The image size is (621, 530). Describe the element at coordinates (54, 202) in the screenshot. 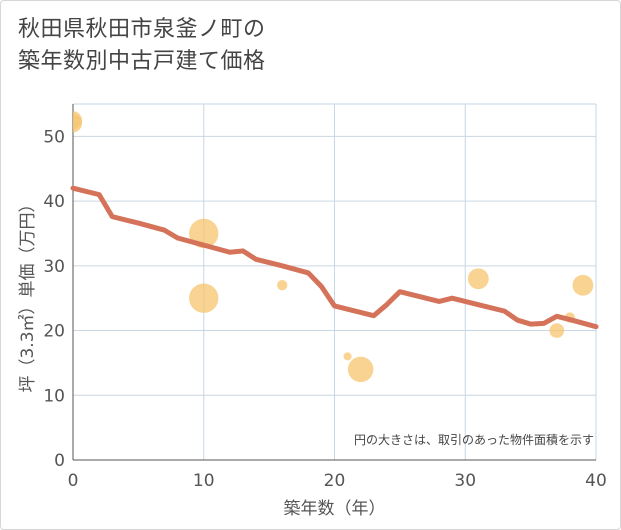

I see `y-tick-label: 40` at that location.